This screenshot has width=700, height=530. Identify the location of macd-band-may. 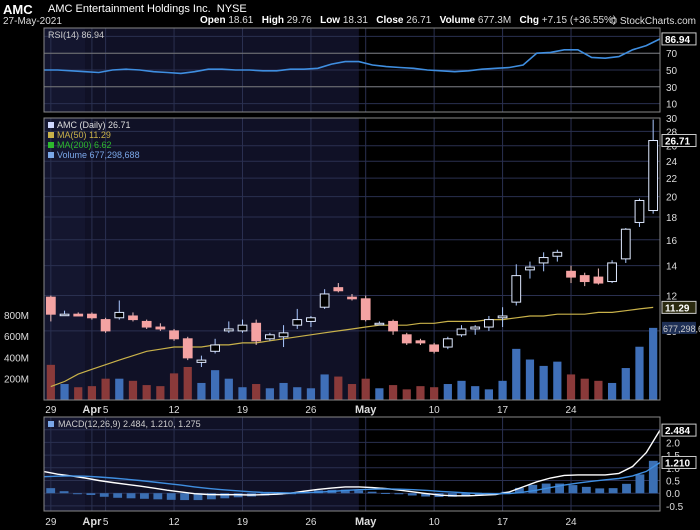
(509, 464).